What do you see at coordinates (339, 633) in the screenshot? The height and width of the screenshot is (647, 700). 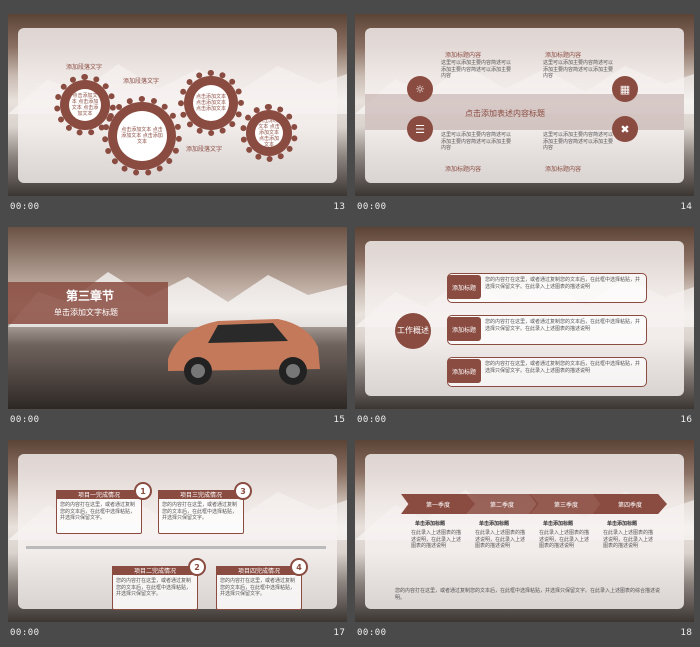 I see `slide-number: 17` at bounding box center [339, 633].